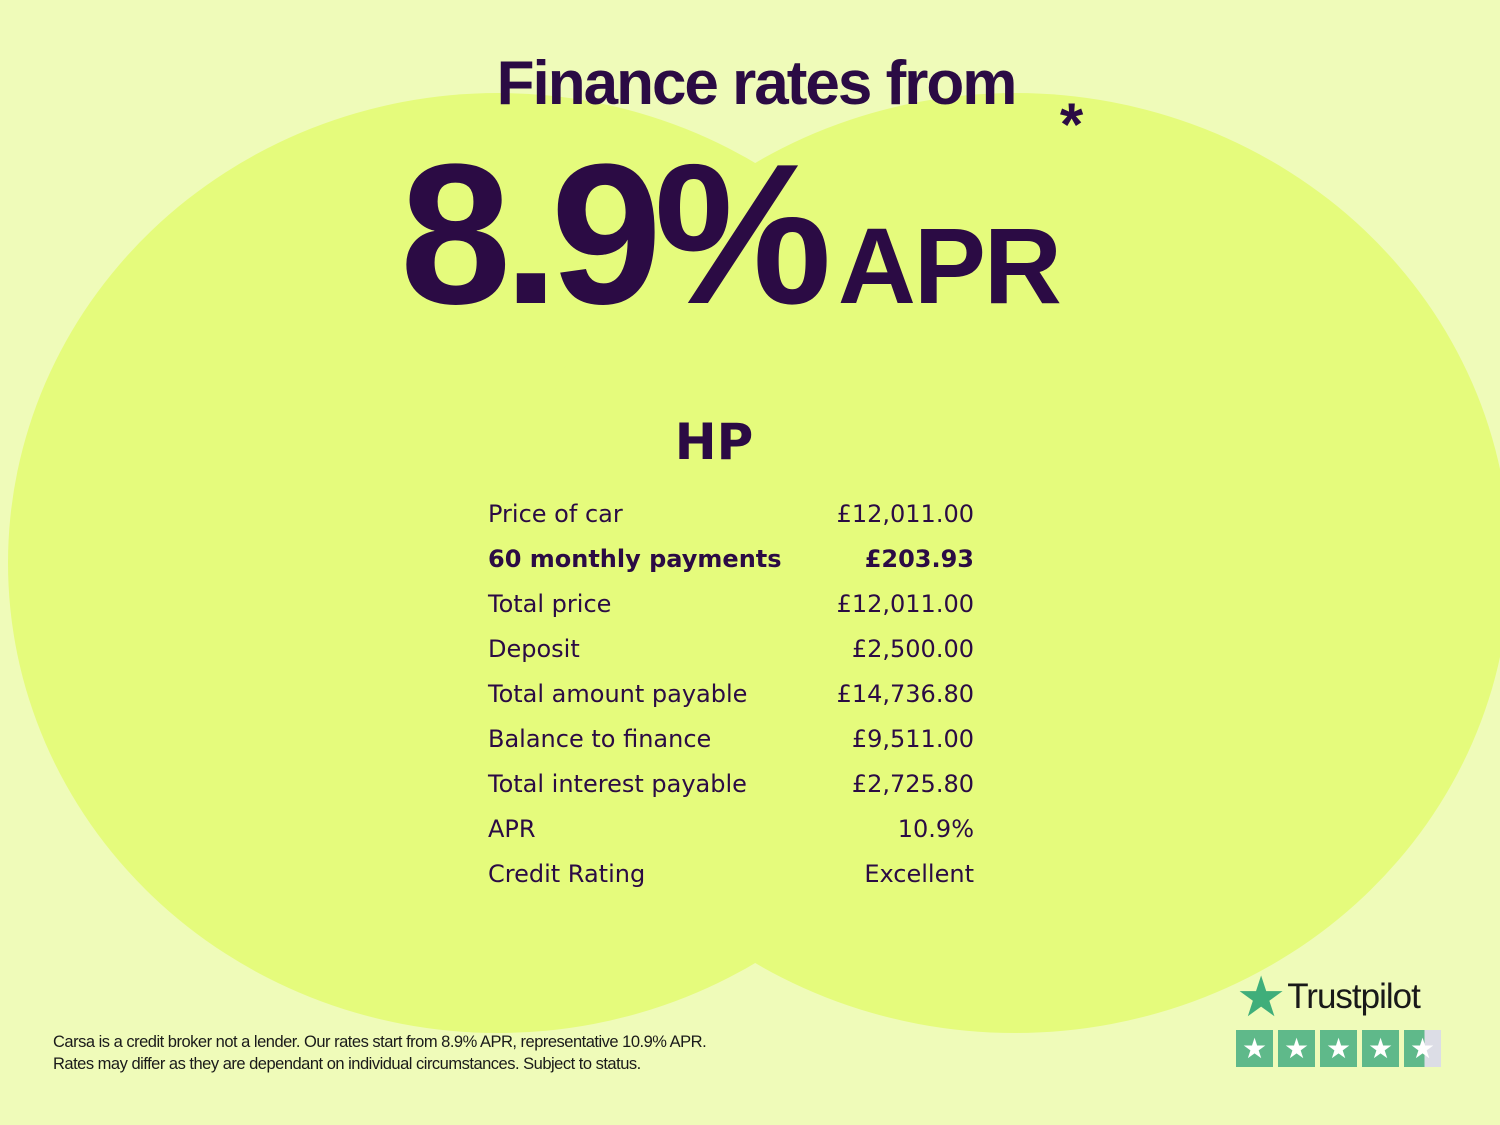 The width and height of the screenshot is (1500, 1125). Describe the element at coordinates (550, 604) in the screenshot. I see `row-label: Total price` at that location.